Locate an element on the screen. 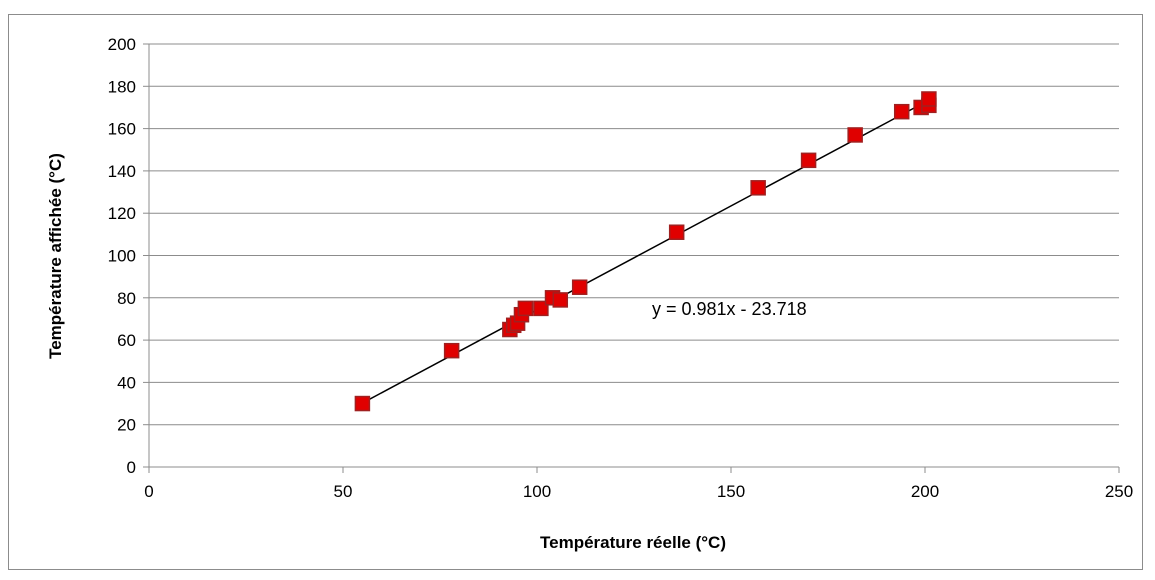  y-tick-label-80: 80 is located at coordinates (126, 298).